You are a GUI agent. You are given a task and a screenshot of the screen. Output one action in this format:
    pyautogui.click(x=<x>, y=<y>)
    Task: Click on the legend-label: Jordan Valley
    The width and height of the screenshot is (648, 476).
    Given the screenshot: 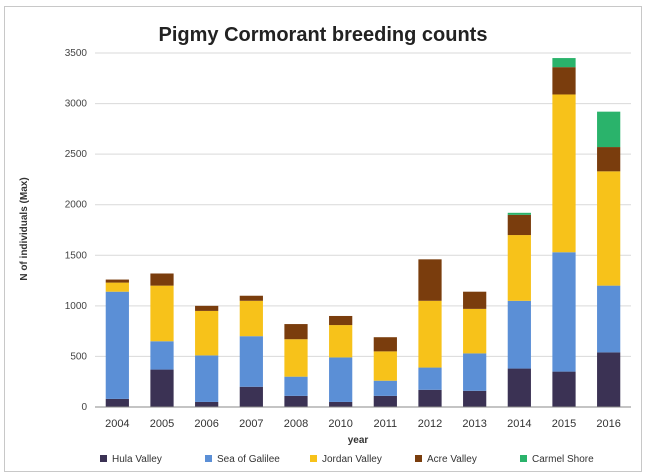 What is the action you would take?
    pyautogui.click(x=352, y=459)
    